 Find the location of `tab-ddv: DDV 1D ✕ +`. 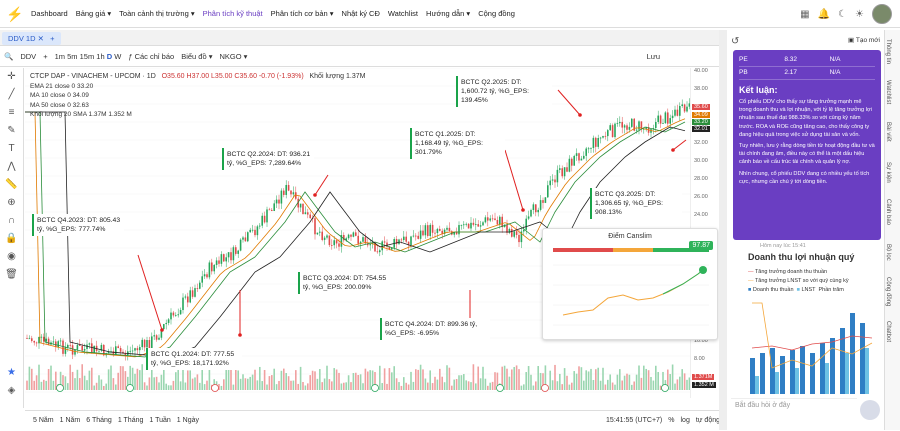

tab-ddv: DDV 1D ✕ + is located at coordinates (31, 38).